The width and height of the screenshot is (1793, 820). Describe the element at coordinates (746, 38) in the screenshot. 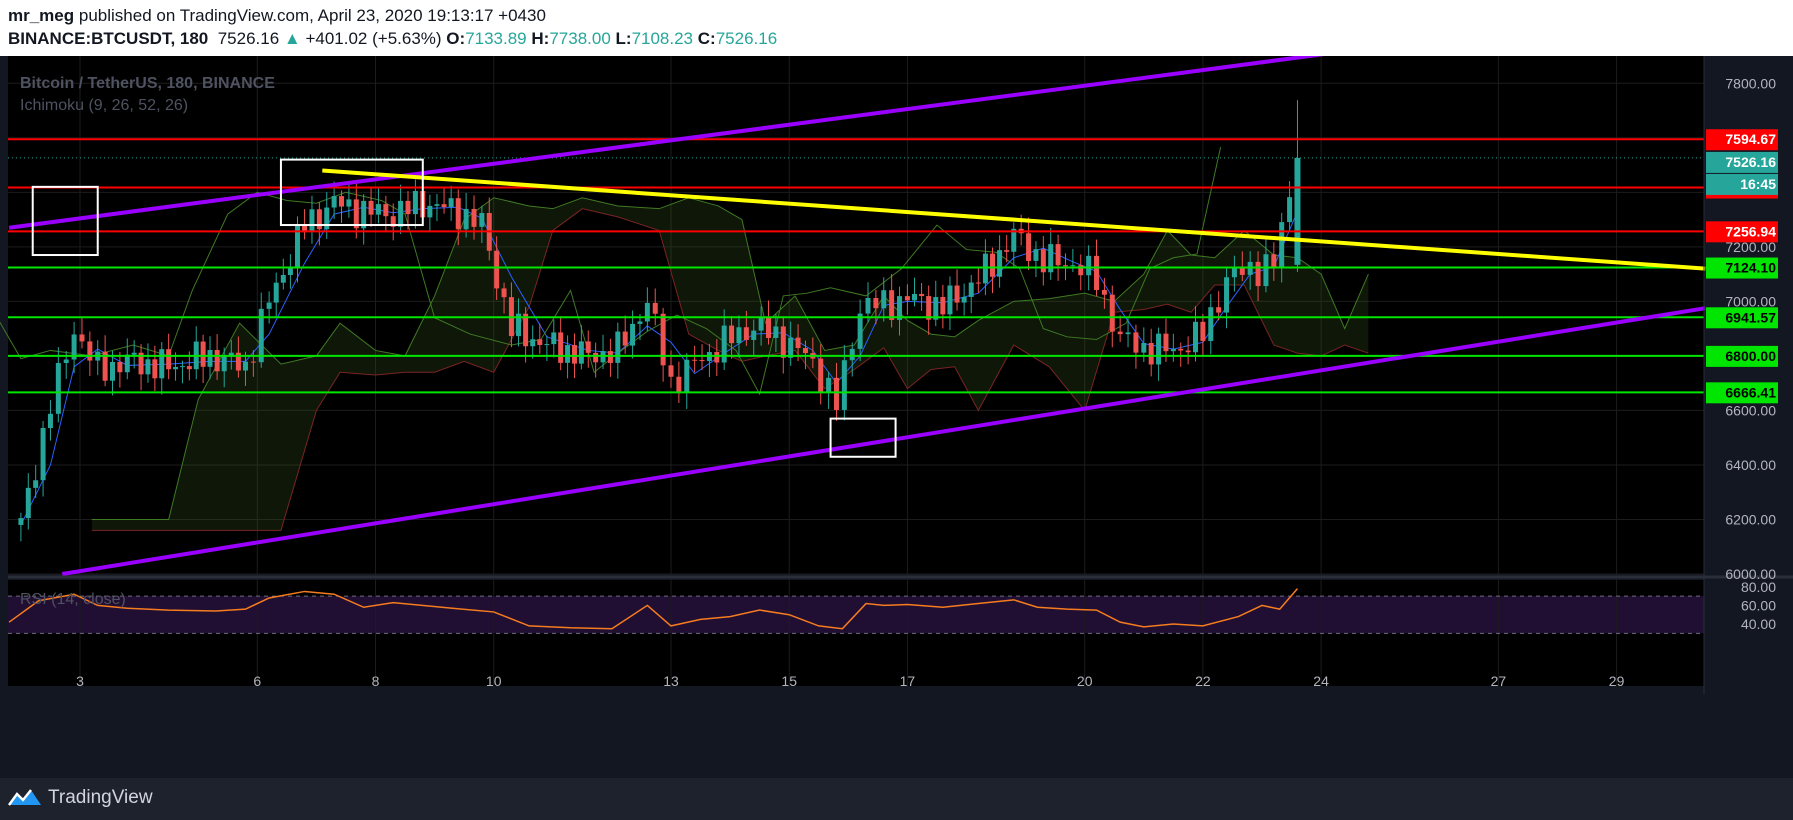

I see `close-value: 7526.16` at that location.